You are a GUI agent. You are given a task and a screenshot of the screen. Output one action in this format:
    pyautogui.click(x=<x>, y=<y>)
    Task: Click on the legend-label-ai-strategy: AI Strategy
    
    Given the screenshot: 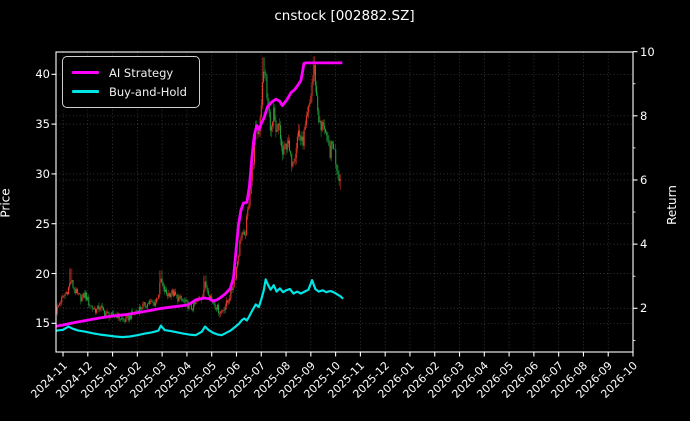 What is the action you would take?
    pyautogui.click(x=141, y=72)
    